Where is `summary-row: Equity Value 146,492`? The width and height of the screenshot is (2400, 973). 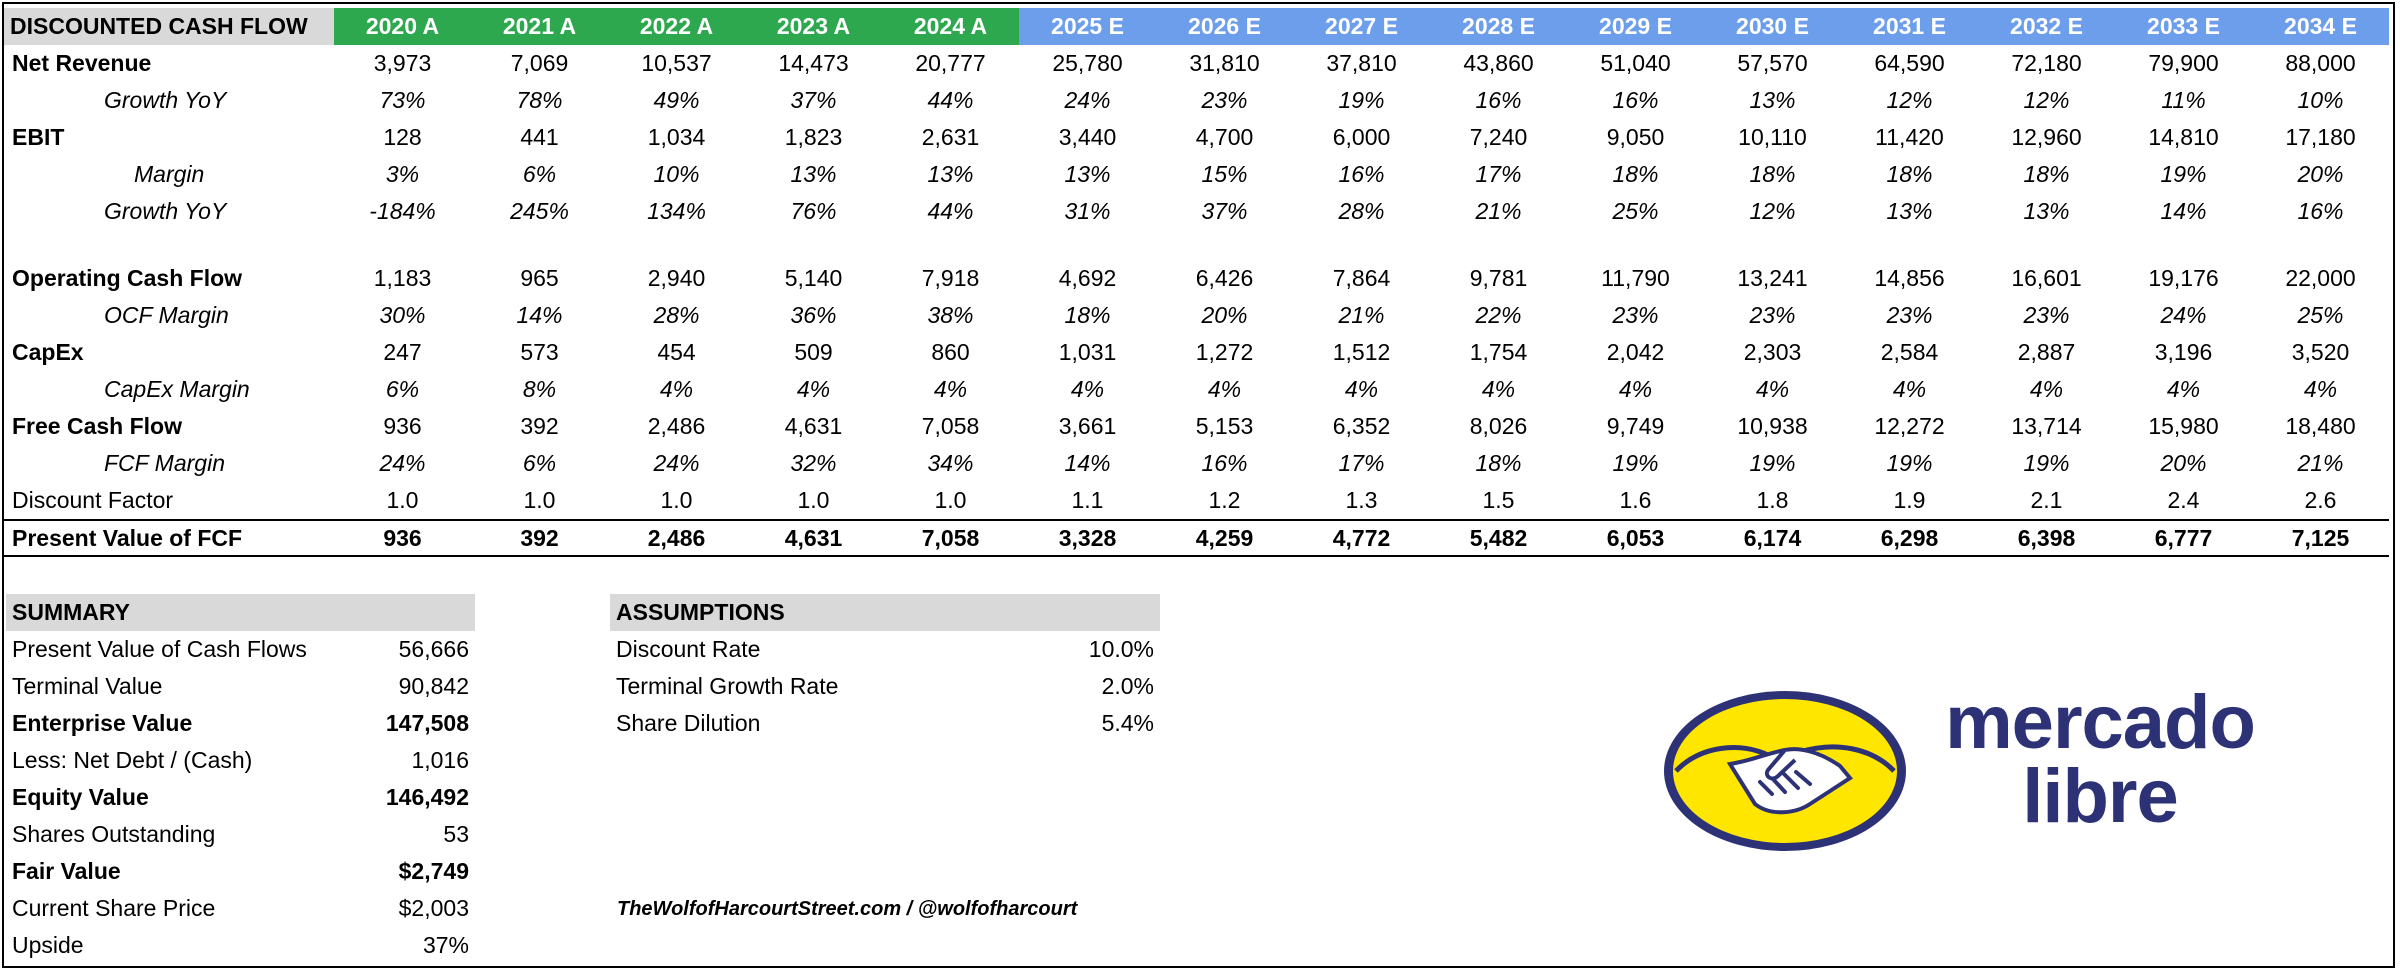 summary-row: Equity Value 146,492 is located at coordinates (240, 797).